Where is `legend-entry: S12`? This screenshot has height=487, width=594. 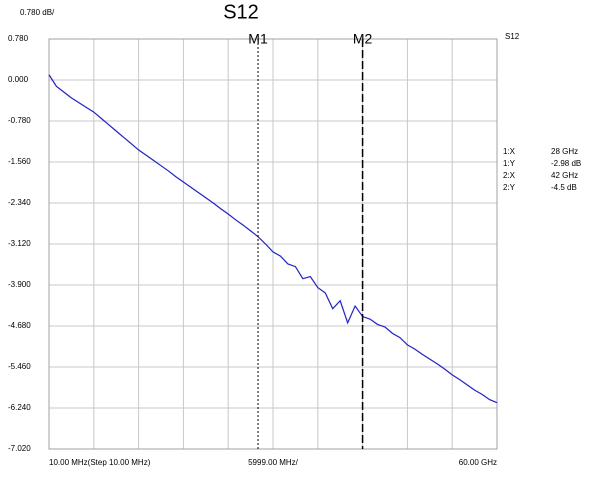 legend-entry: S12 is located at coordinates (512, 36).